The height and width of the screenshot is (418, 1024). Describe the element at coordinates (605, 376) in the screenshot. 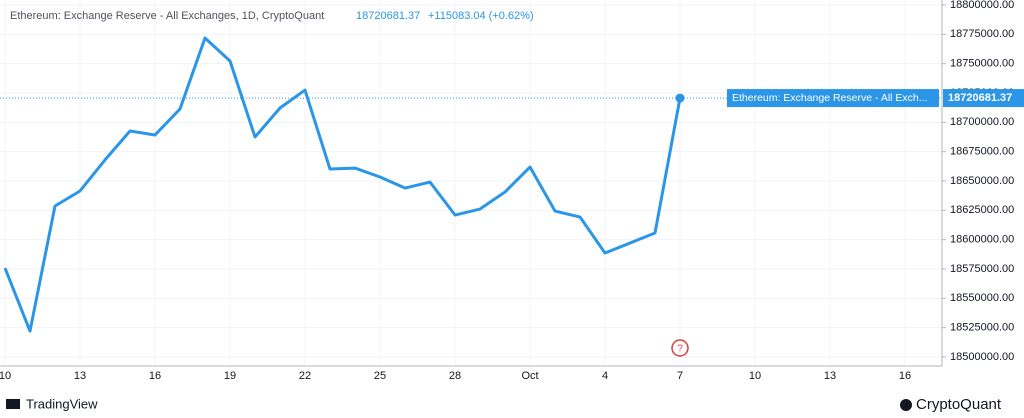

I see `x-tick-label: 4` at that location.